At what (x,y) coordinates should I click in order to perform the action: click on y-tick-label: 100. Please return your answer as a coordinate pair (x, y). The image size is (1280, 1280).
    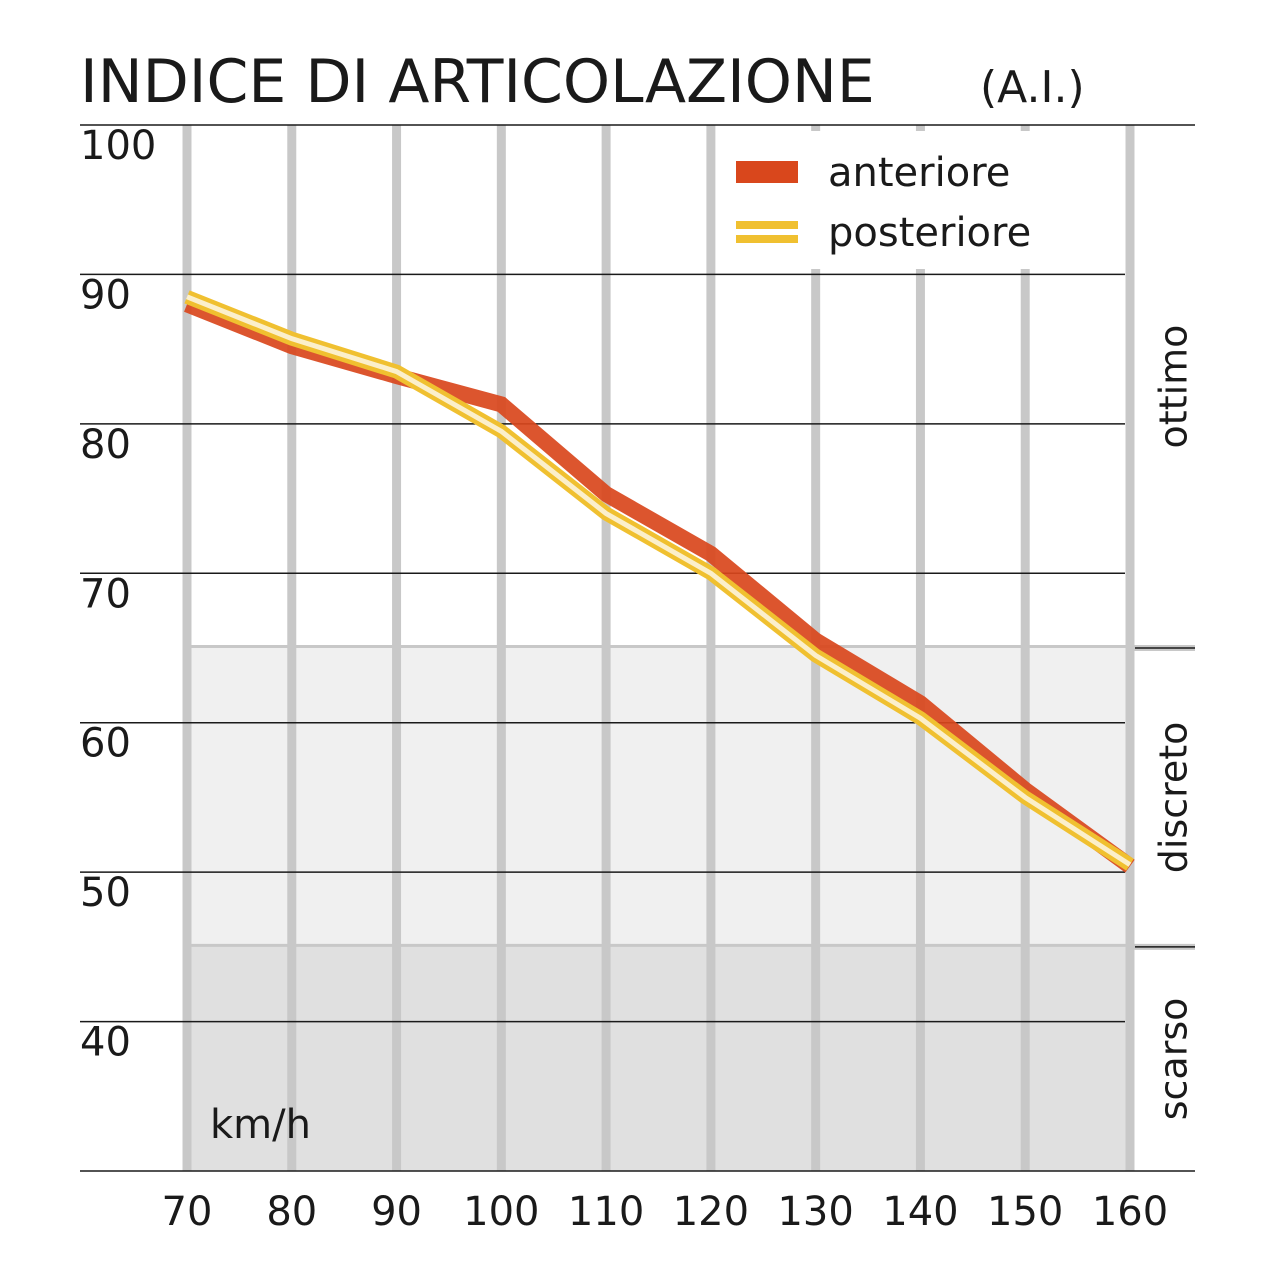
    Looking at the image, I should click on (118, 146).